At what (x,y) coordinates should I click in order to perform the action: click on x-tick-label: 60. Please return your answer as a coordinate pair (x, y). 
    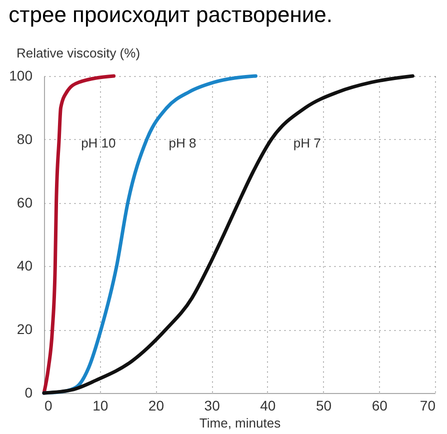
    Looking at the image, I should click on (380, 406).